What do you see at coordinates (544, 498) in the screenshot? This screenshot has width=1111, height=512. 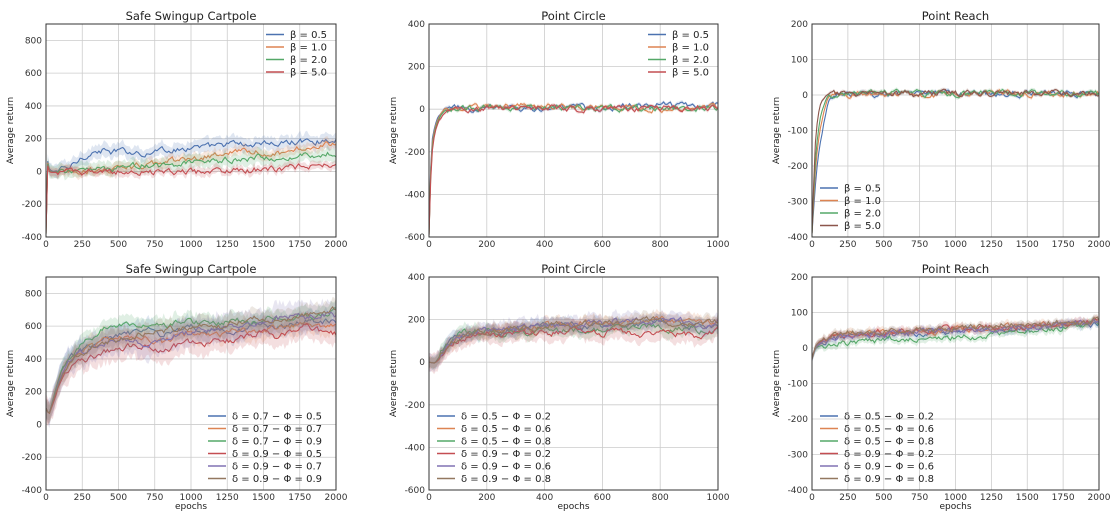 I see `x-tick-label: 400` at bounding box center [544, 498].